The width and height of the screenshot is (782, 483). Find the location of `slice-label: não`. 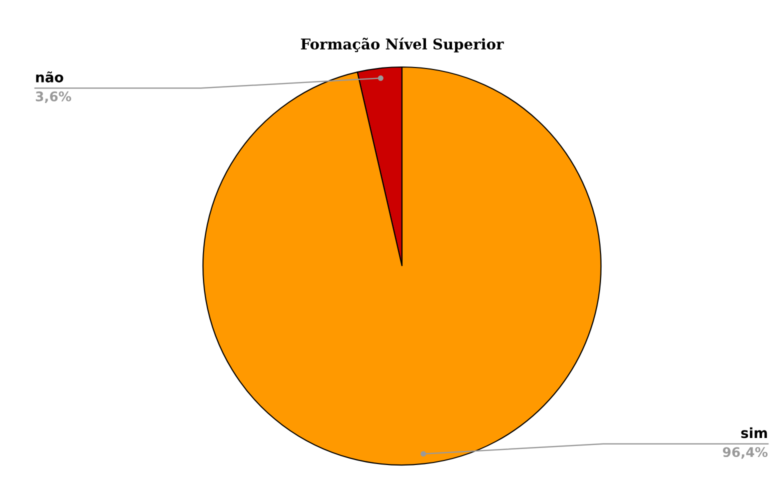

slice-label: não is located at coordinates (50, 76).